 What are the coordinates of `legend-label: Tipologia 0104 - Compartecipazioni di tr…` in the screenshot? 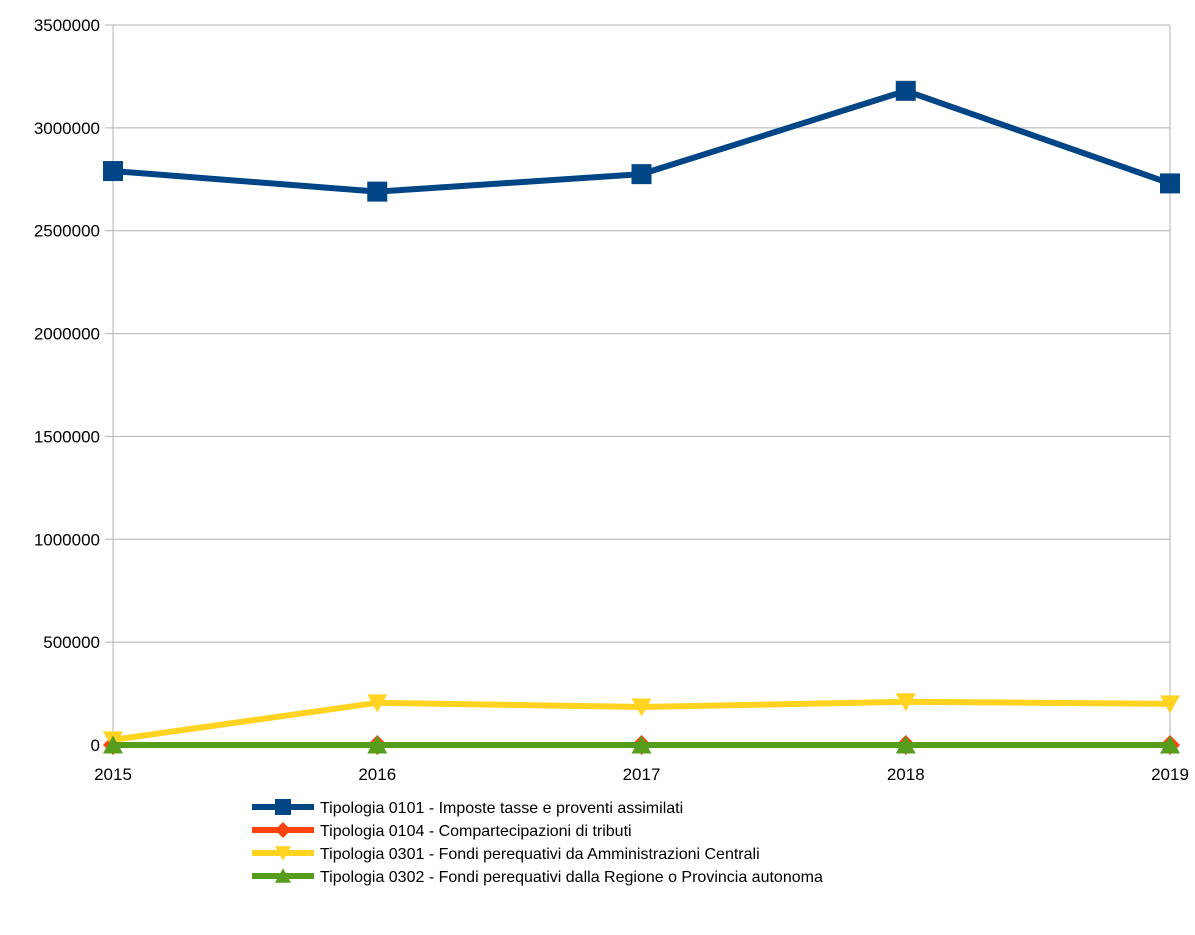 It's located at (476, 831).